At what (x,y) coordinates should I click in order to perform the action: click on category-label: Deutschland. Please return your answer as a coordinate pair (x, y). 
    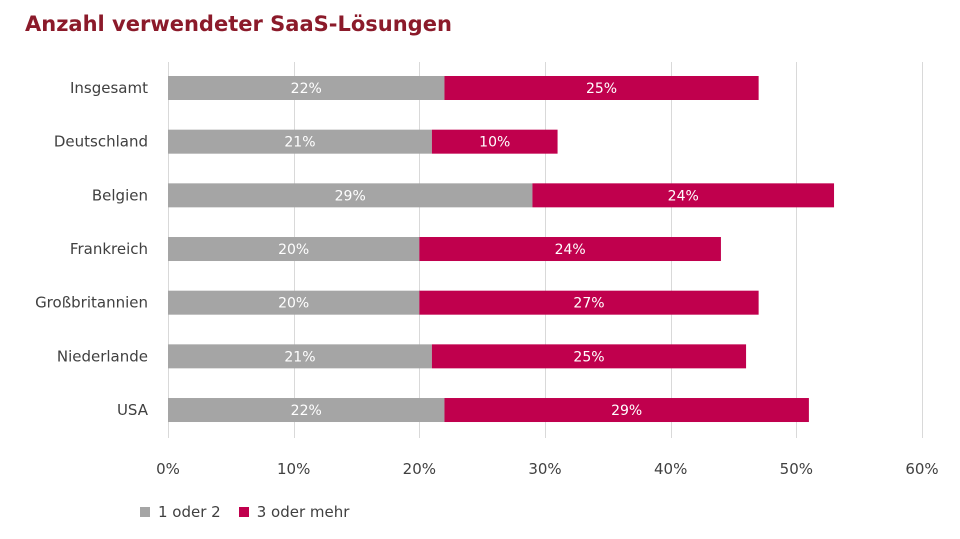
    Looking at the image, I should click on (101, 142).